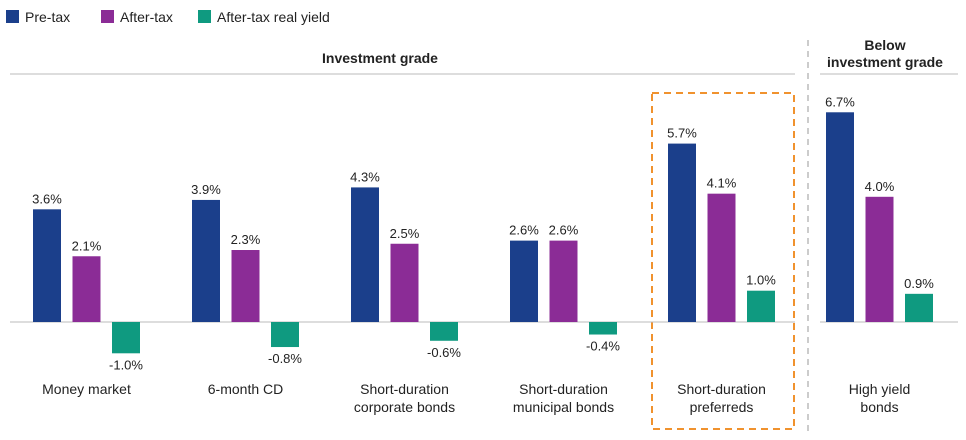  I want to click on category-label: preferreds, so click(722, 407).